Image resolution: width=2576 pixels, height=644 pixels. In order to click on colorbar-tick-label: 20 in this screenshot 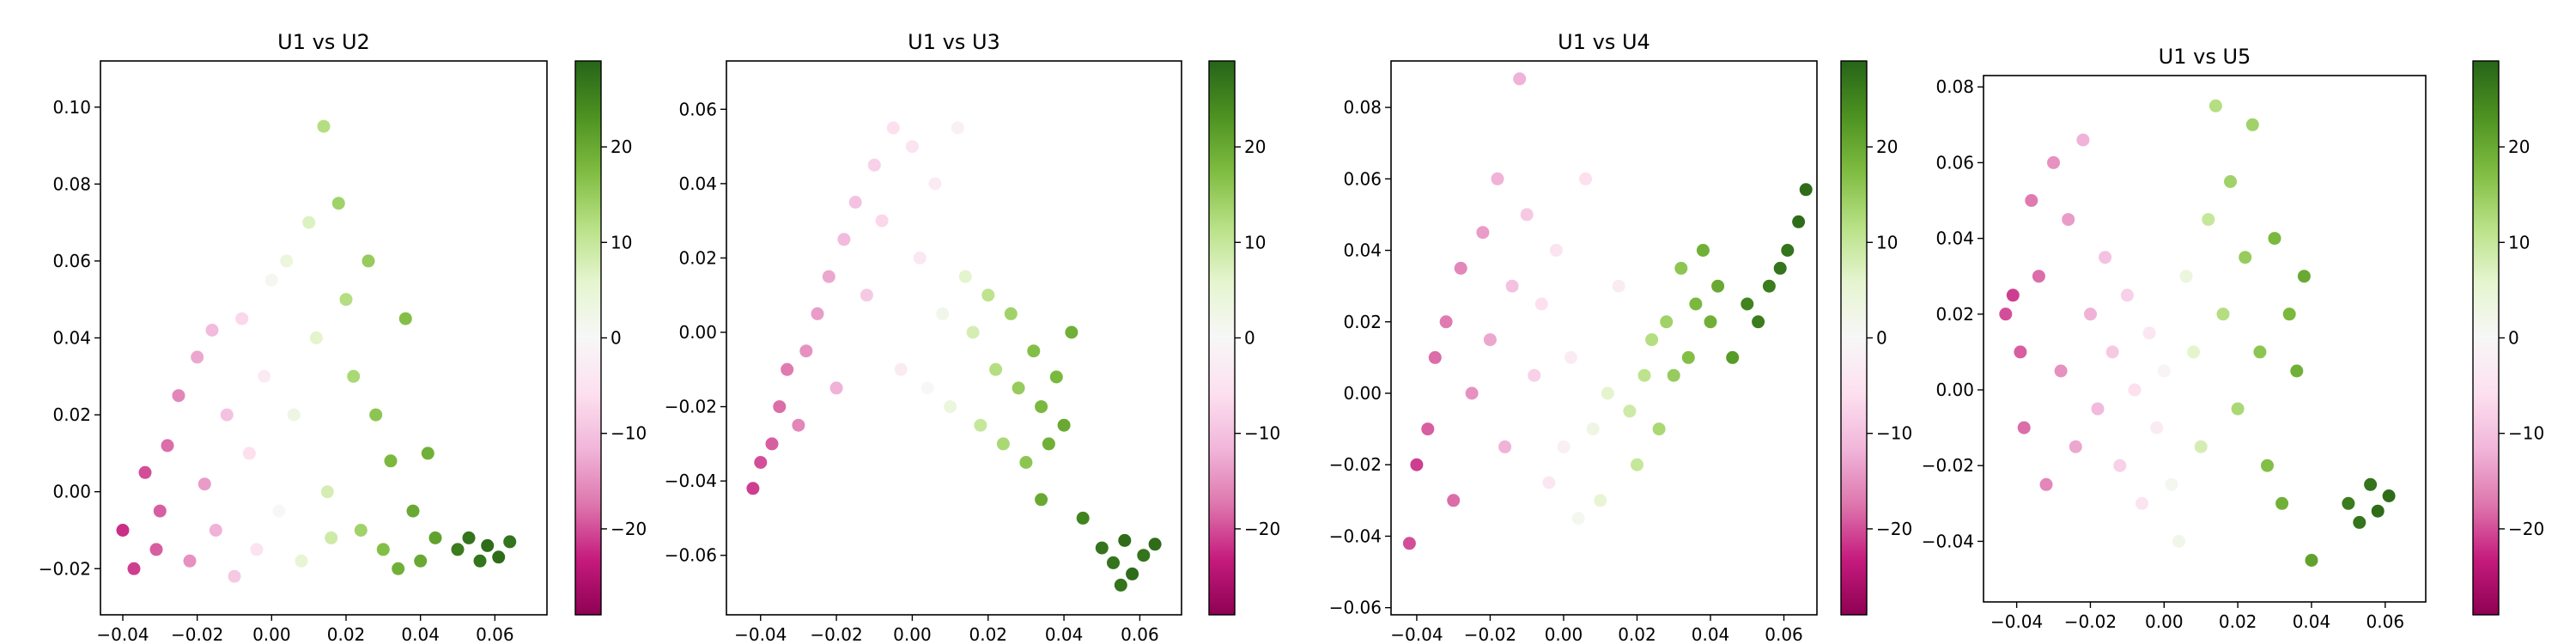, I will do `click(2519, 147)`.